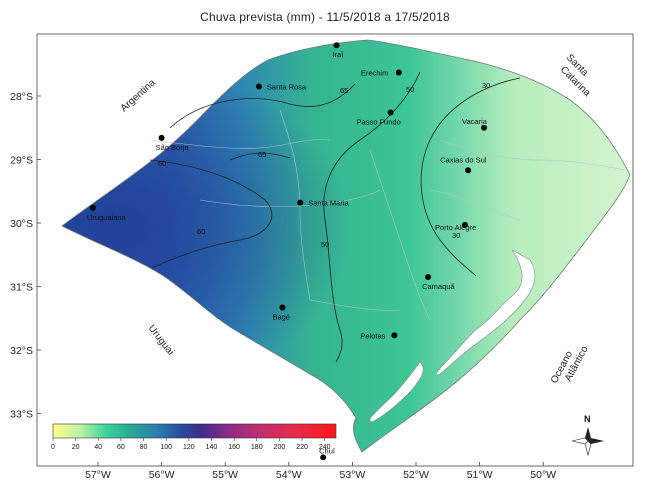 Image resolution: width=650 pixels, height=488 pixels. I want to click on x-tick-label: 54°W, so click(289, 475).